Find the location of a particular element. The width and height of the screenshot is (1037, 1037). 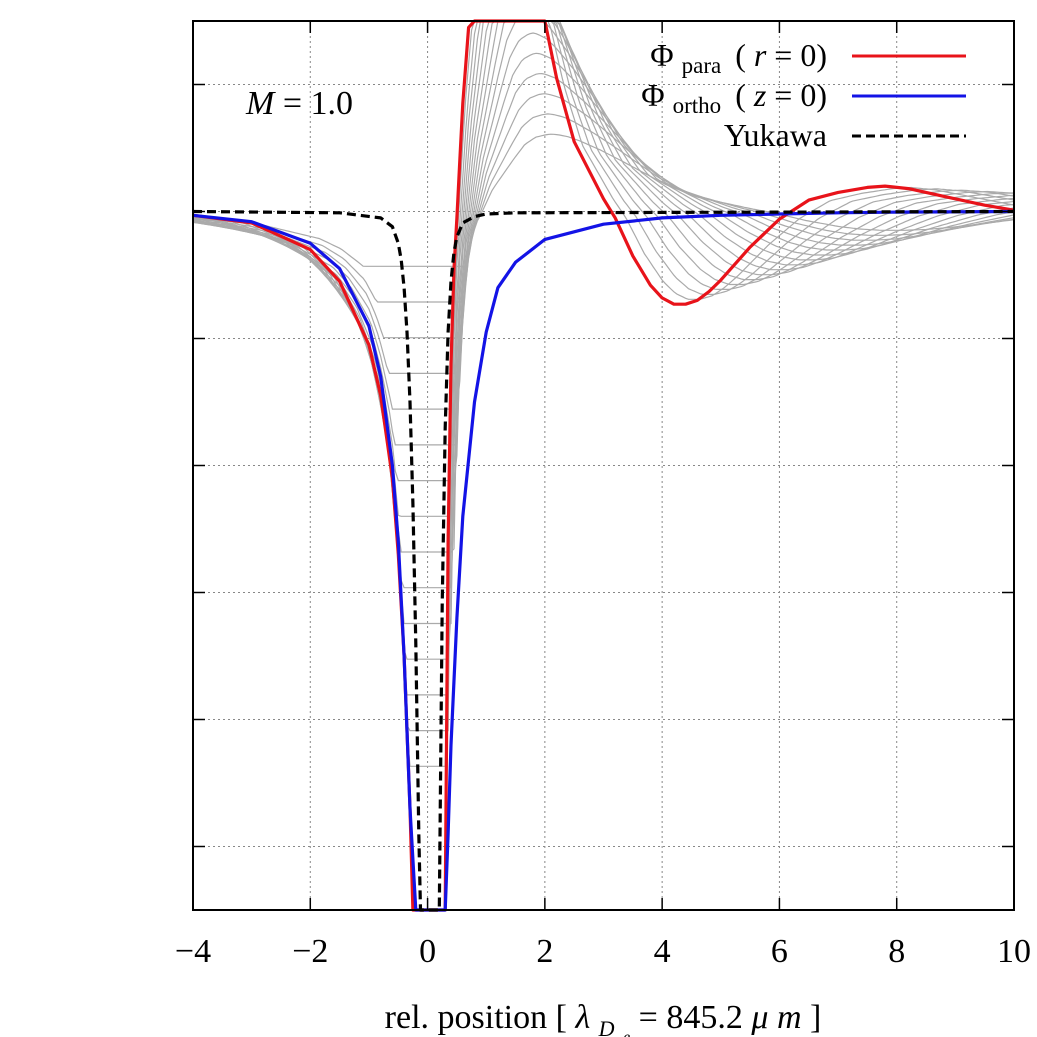

x-axis-label: rel. position [ λ D e = 845.2 μ m ] is located at coordinates (603, 1018).